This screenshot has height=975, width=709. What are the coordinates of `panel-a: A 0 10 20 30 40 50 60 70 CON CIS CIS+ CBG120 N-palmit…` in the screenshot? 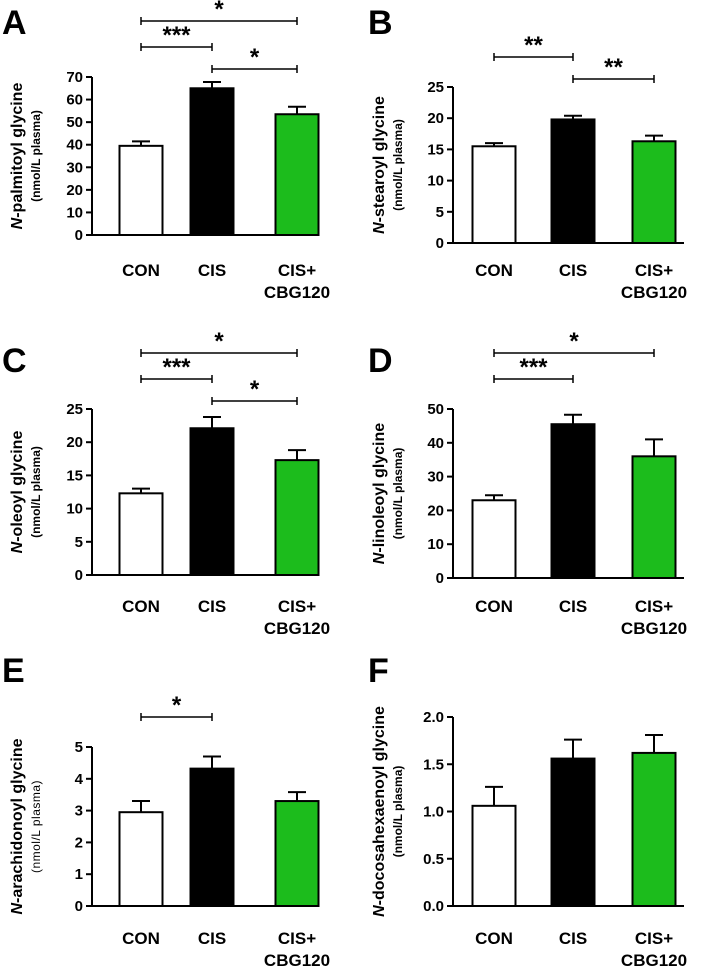 It's located at (166, 151).